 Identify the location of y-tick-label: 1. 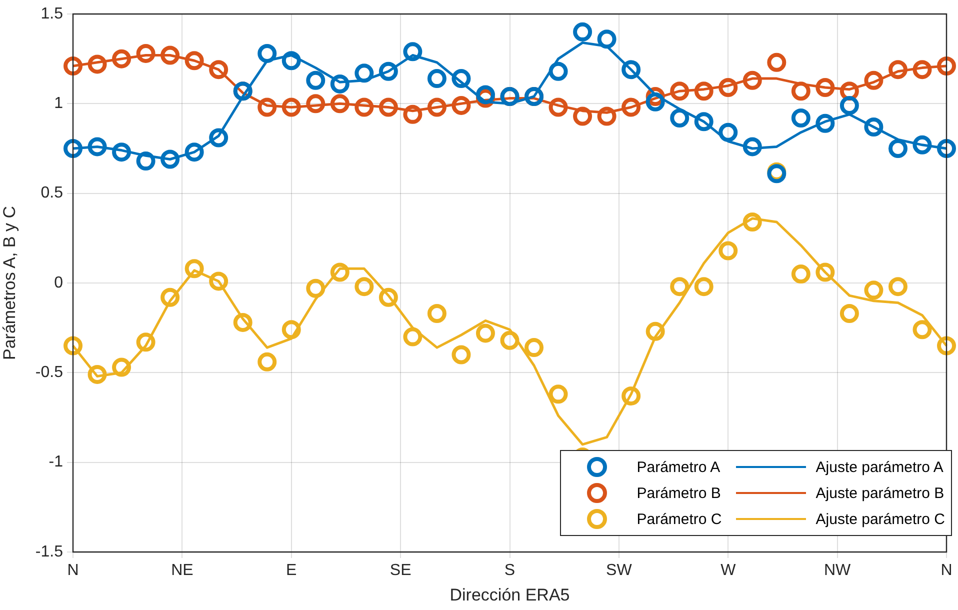
(59, 103).